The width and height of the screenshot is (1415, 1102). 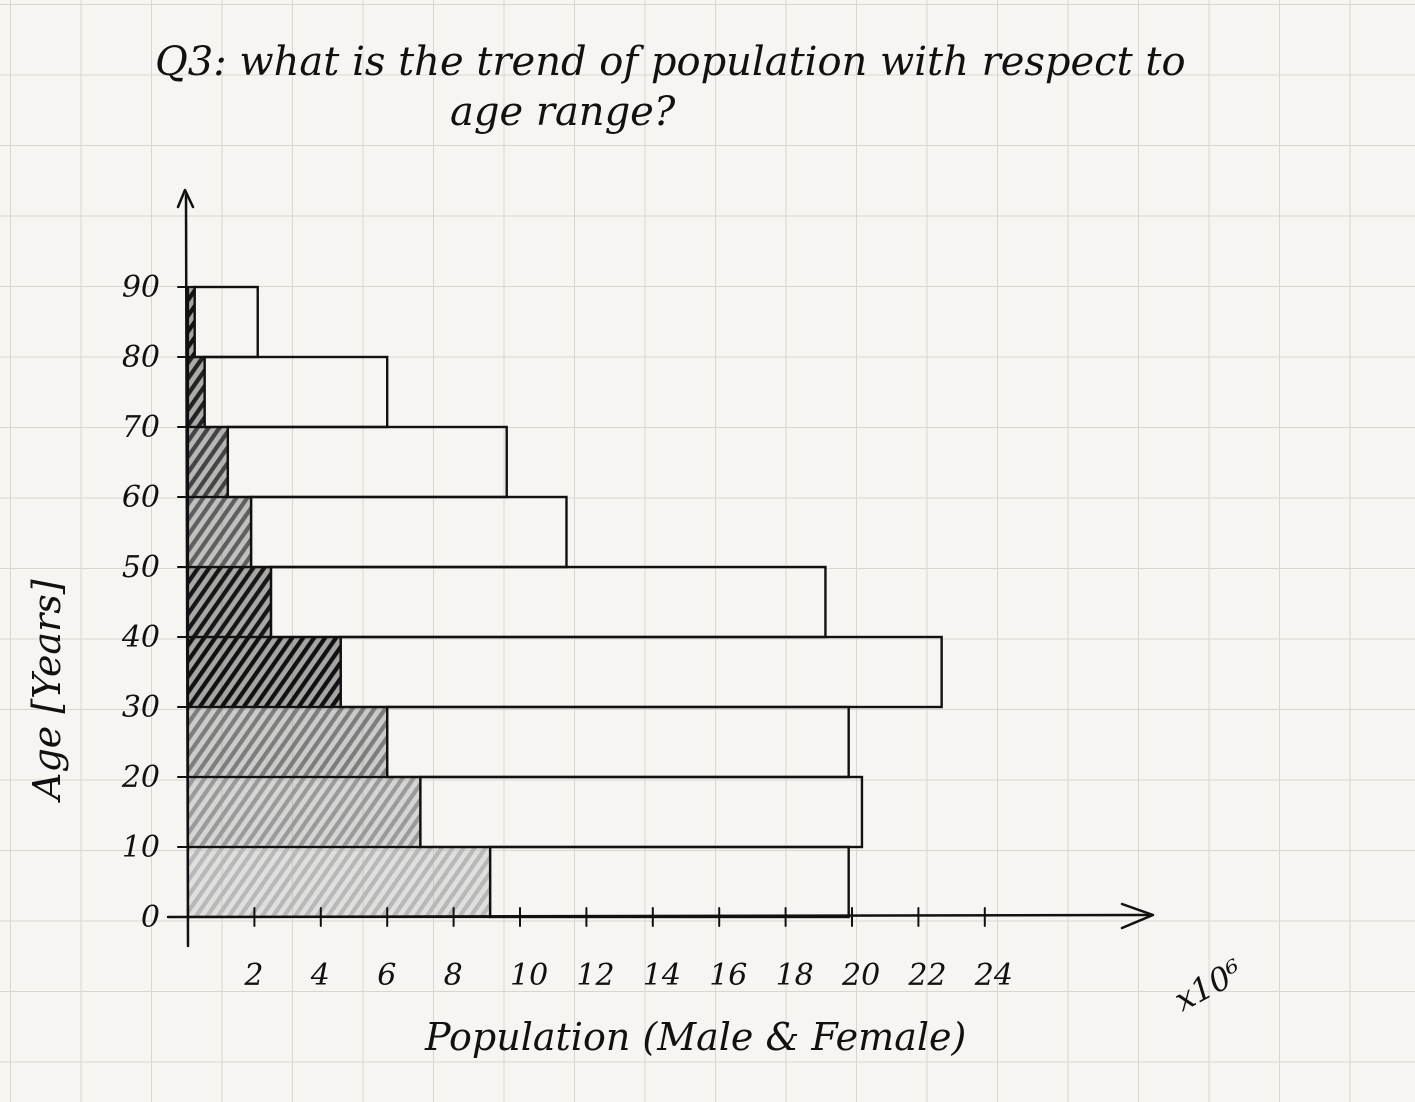 I want to click on y-tick-label: 80, so click(x=141, y=357).